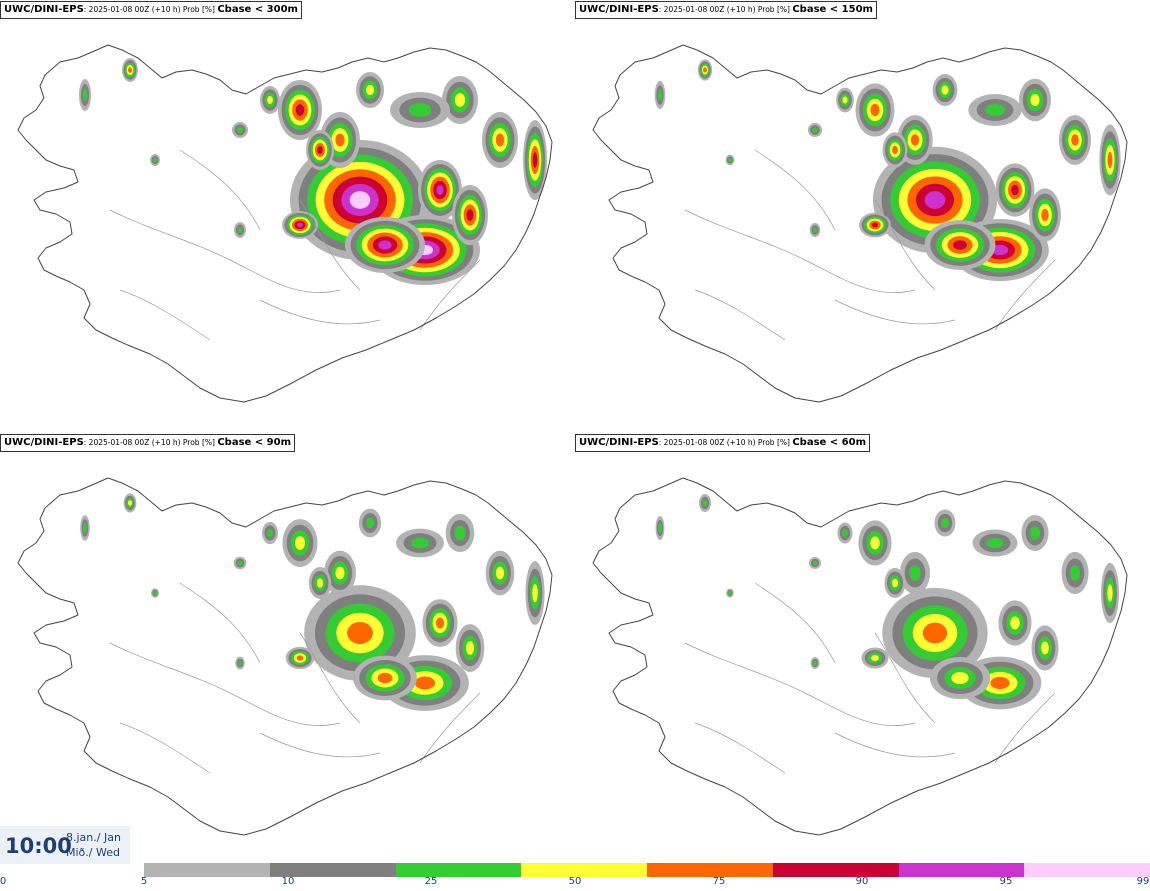 Image resolution: width=1150 pixels, height=891 pixels. What do you see at coordinates (144, 881) in the screenshot?
I see `scale-tick-5: 5` at bounding box center [144, 881].